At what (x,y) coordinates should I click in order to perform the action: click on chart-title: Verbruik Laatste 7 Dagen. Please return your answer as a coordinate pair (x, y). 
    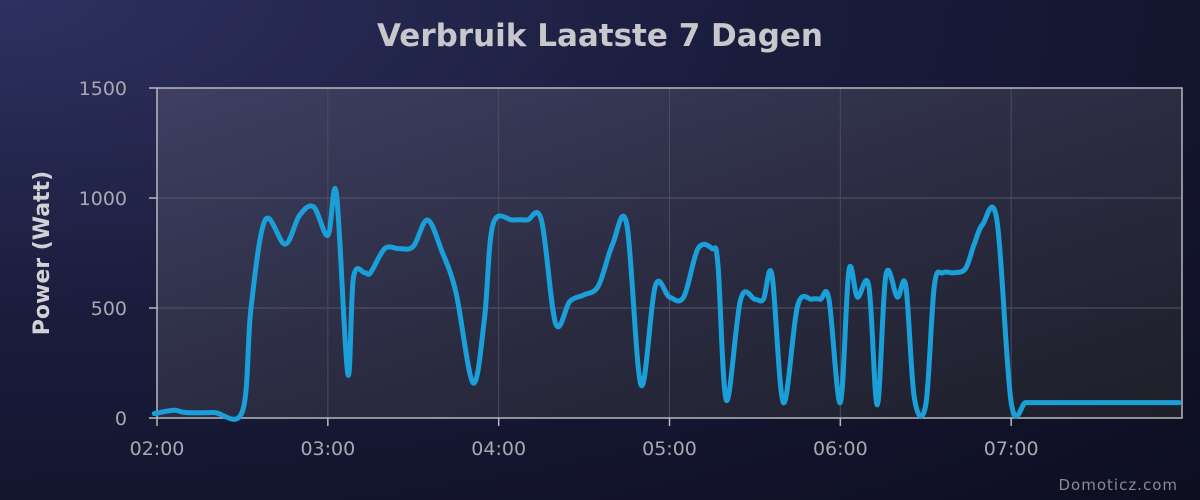
    Looking at the image, I should click on (600, 36).